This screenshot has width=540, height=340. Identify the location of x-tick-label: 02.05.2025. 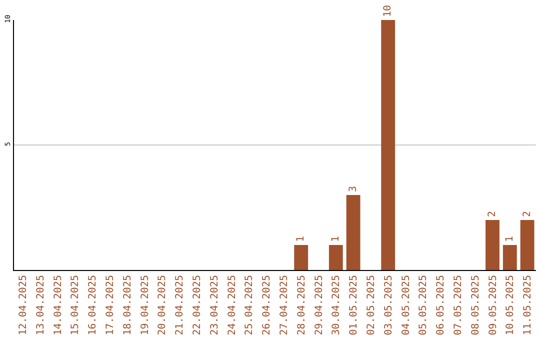
(371, 305).